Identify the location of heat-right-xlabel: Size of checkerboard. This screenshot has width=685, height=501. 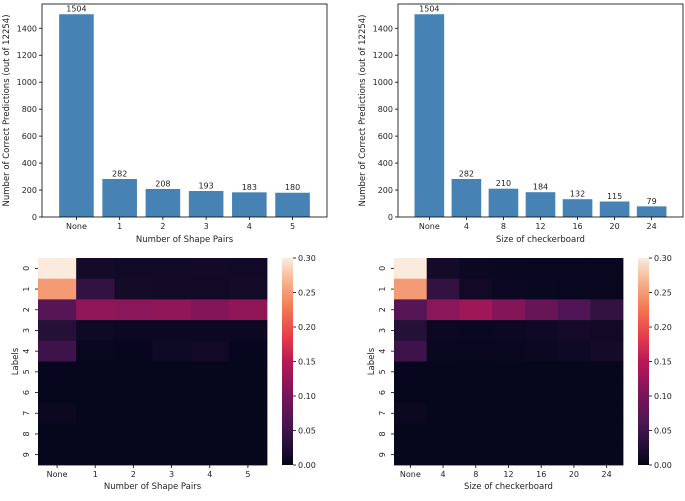
(508, 487).